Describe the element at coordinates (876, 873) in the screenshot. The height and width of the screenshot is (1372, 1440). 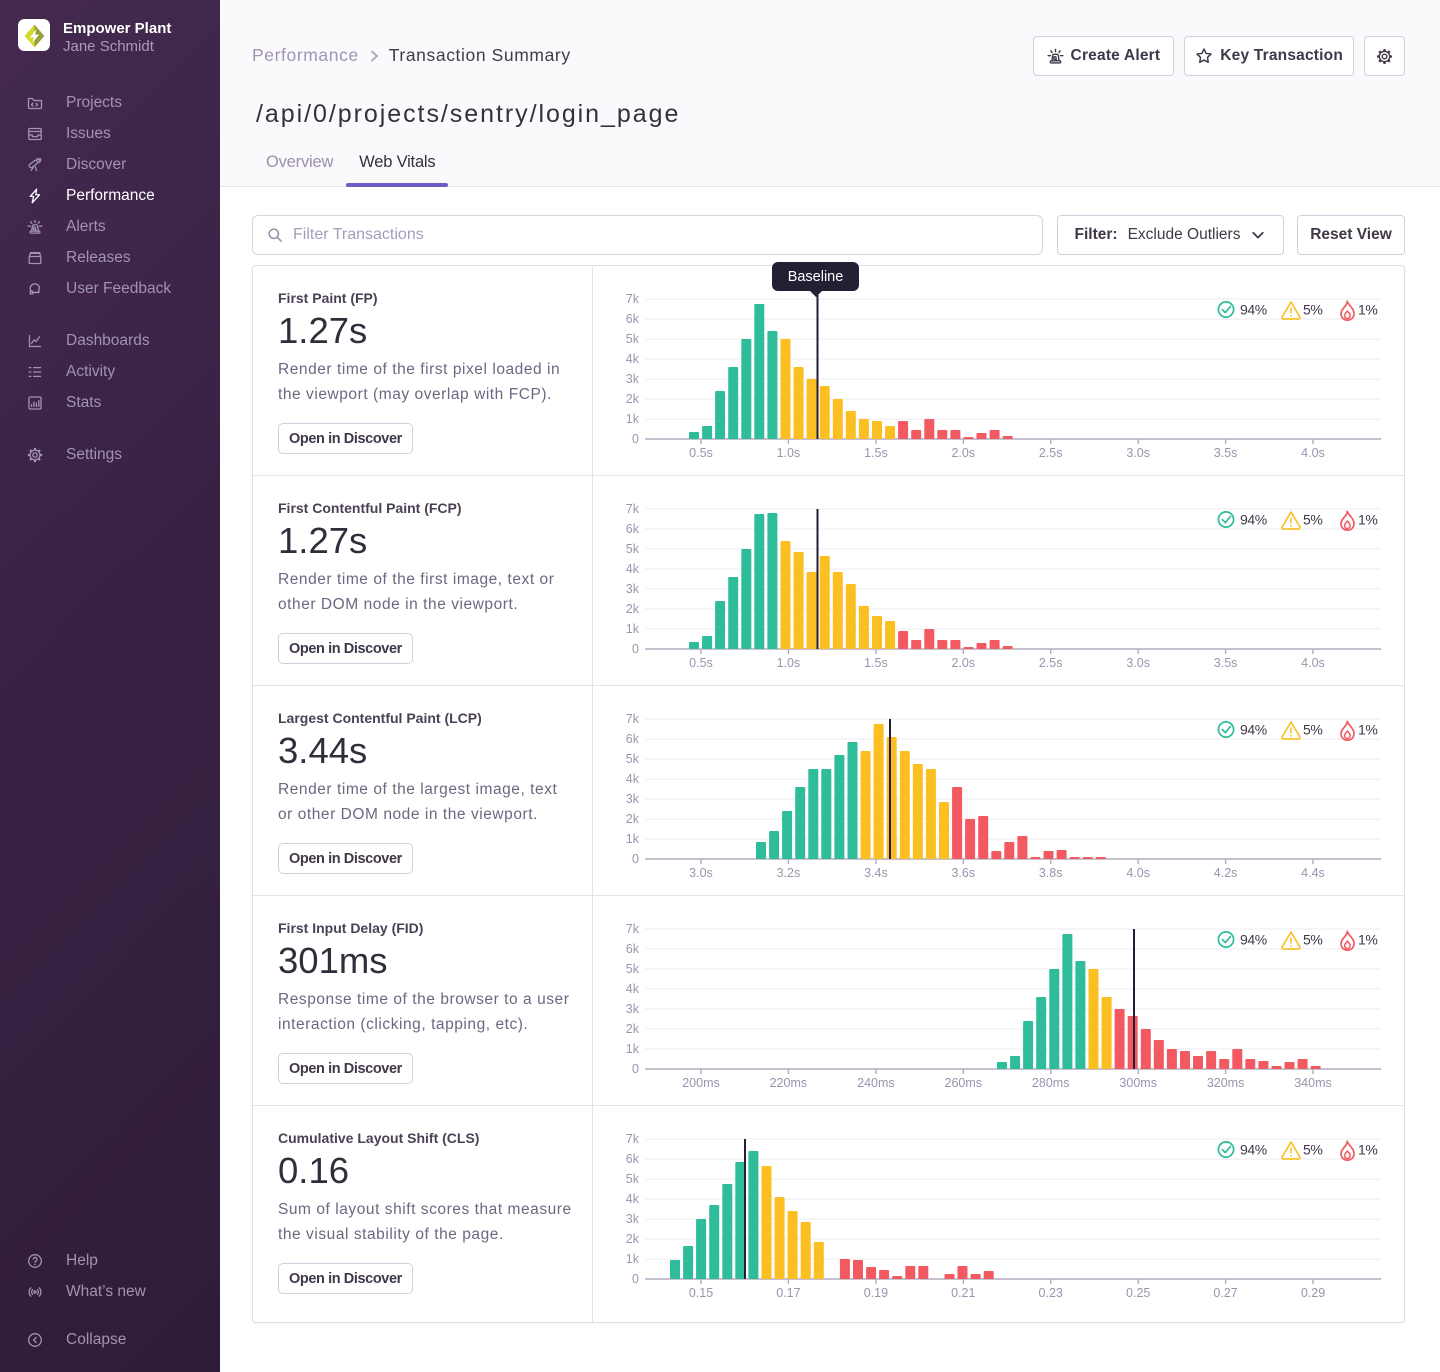
I see `svg-text: 3.4s` at that location.